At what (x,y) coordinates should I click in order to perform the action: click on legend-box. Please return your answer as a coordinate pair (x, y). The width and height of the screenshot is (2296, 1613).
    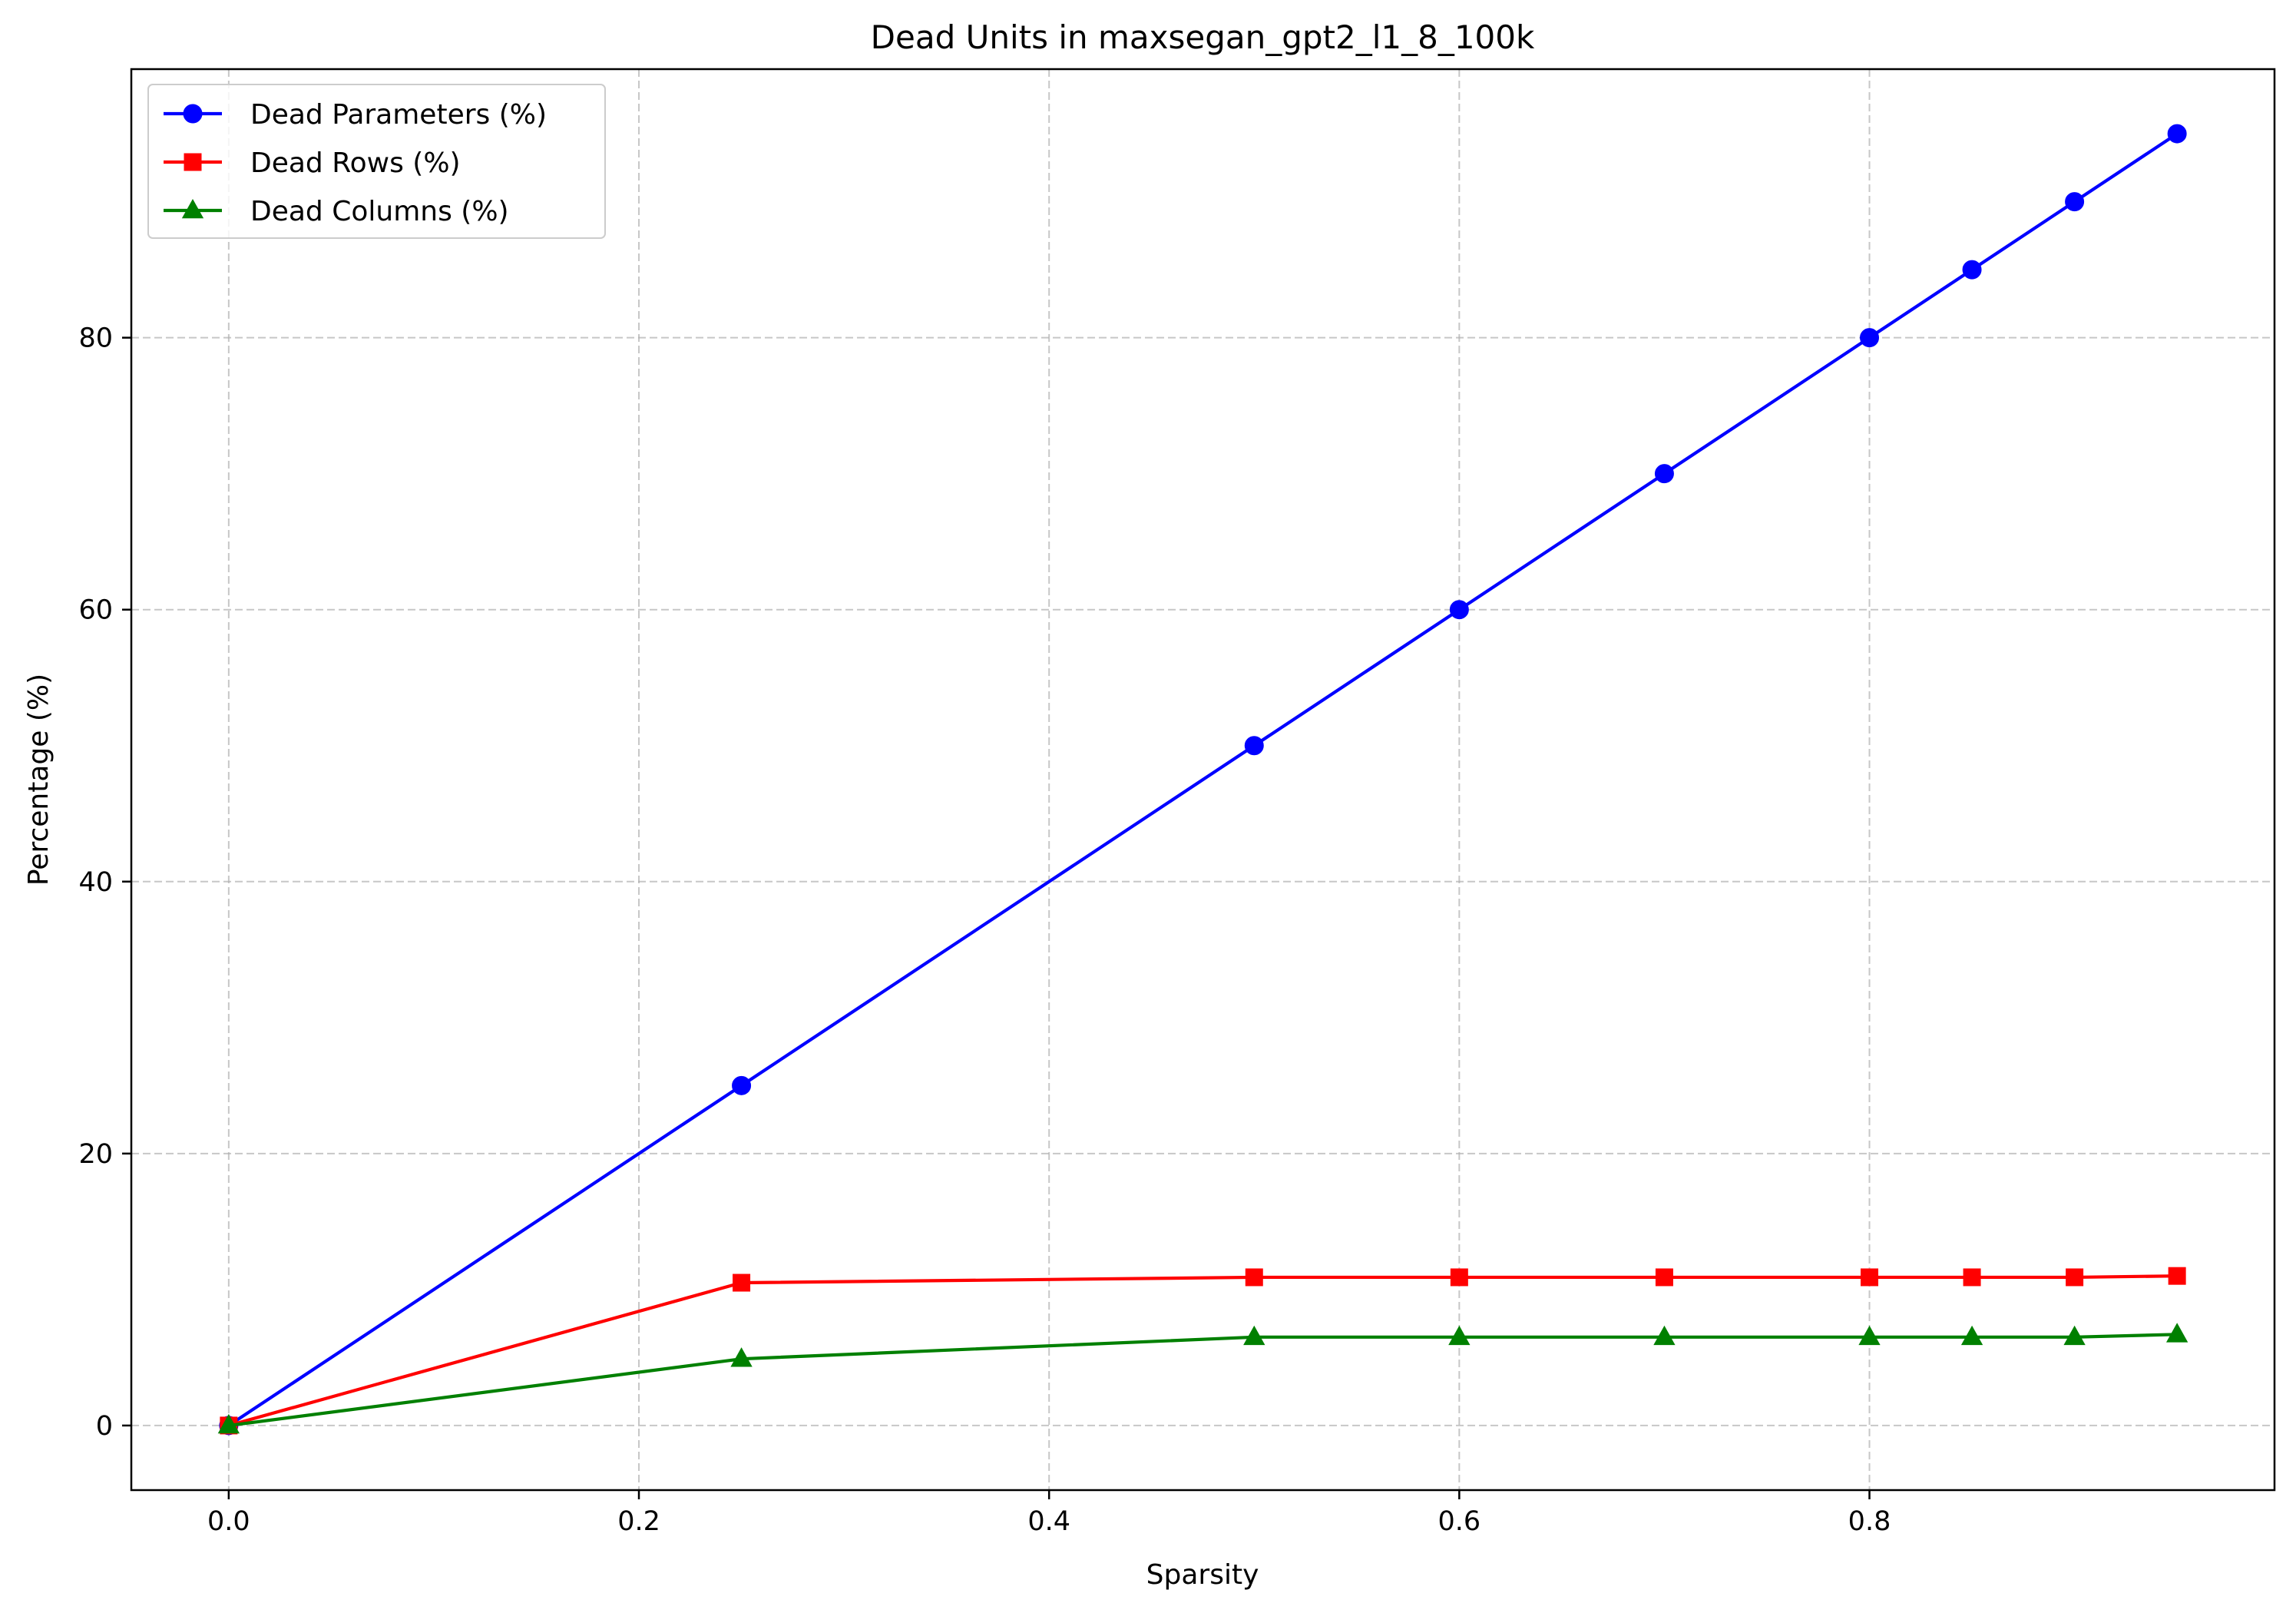
    Looking at the image, I should click on (376, 161).